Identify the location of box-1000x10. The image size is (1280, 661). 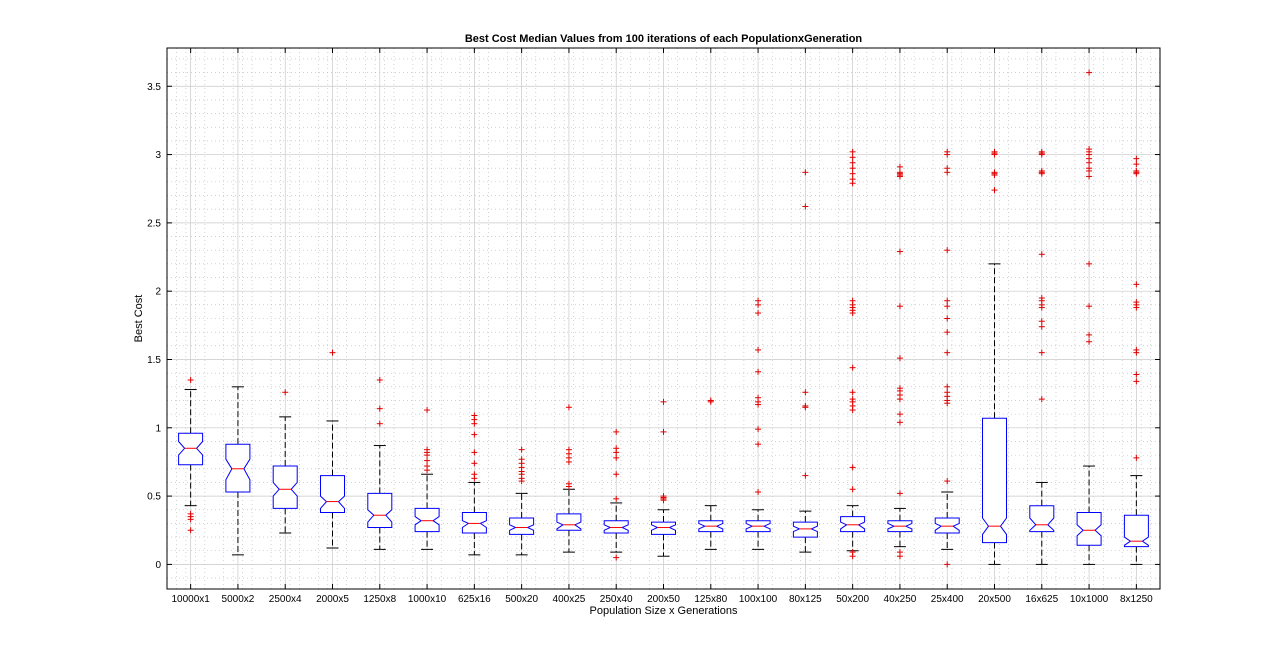
(427, 478).